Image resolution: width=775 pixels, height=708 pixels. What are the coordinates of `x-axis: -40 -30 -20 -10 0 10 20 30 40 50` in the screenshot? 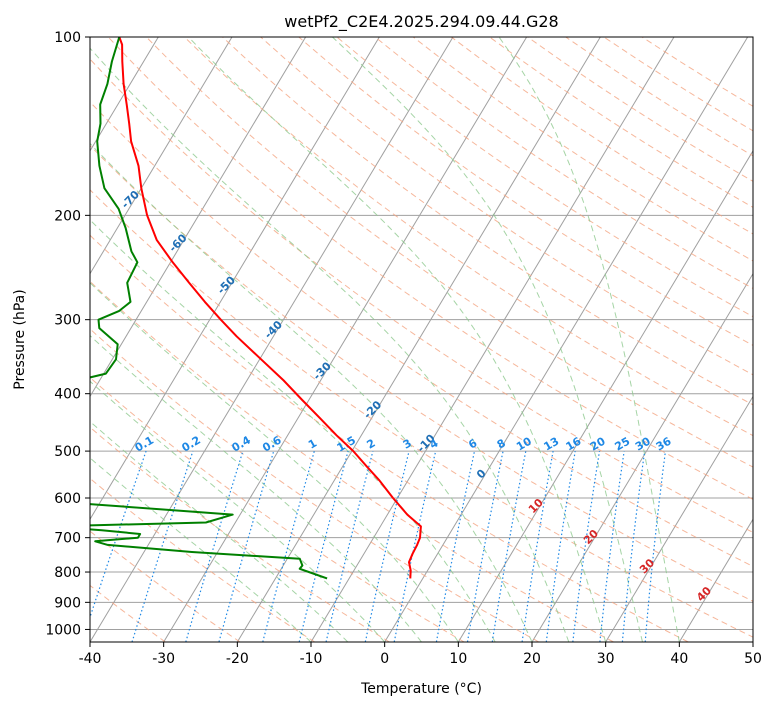 It's located at (420, 654).